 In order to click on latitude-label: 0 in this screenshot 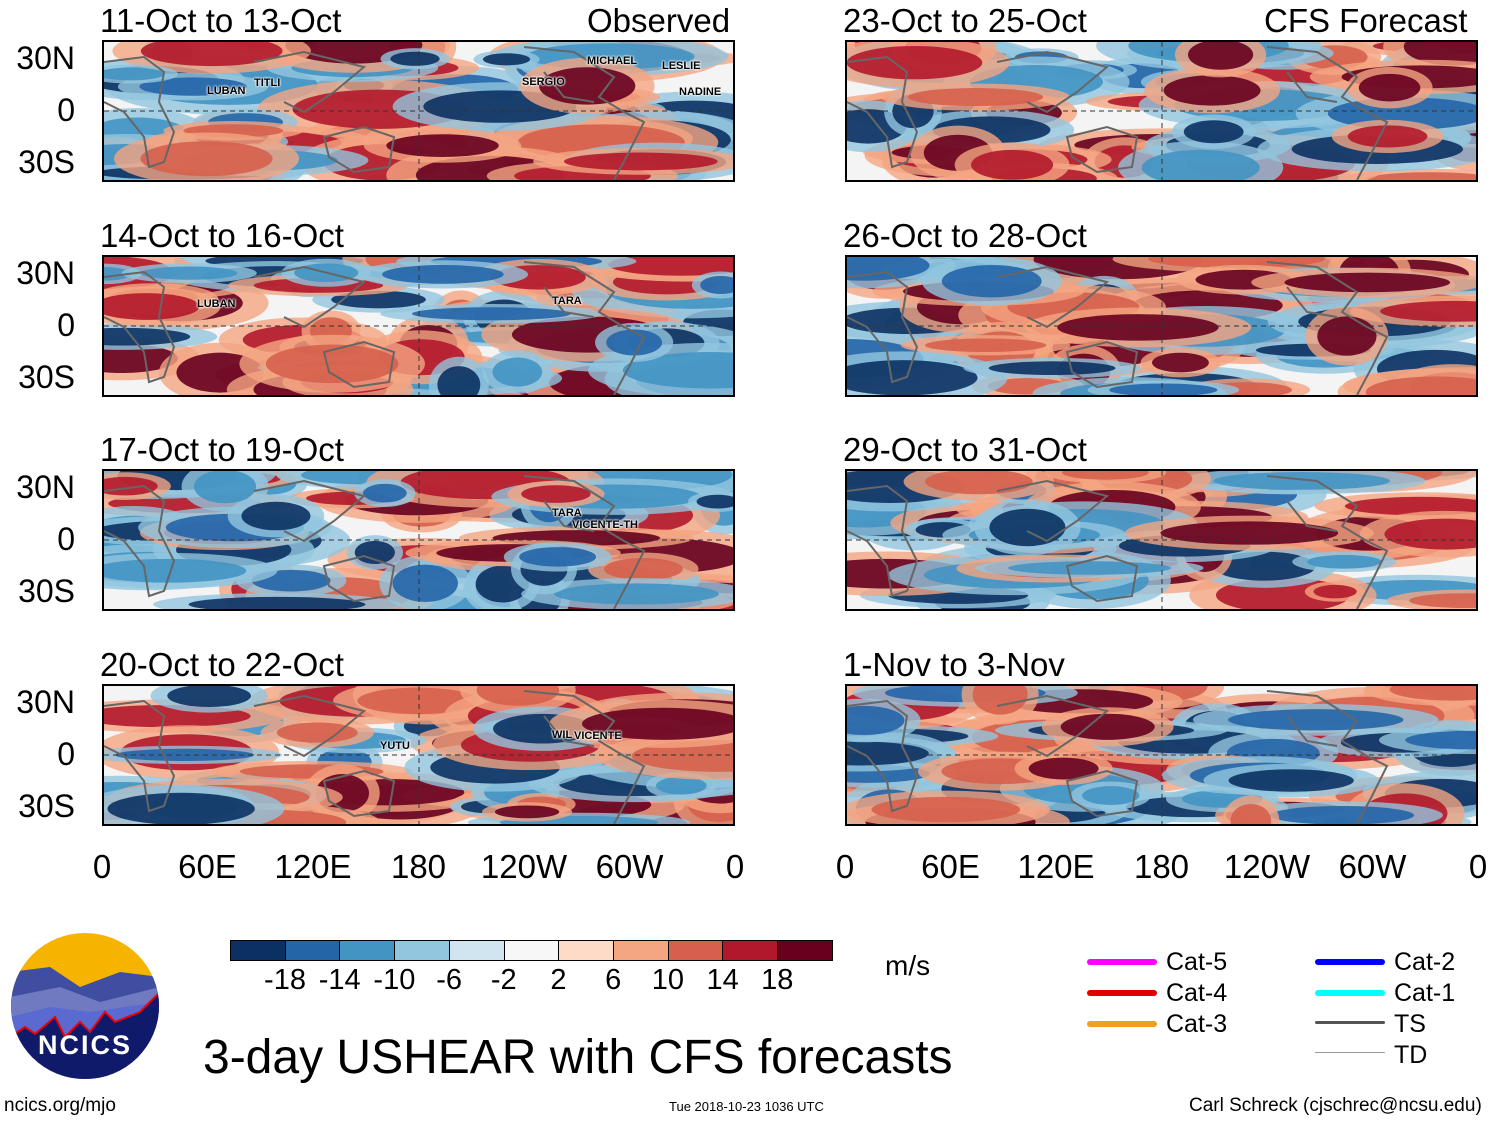, I will do `click(66, 325)`.